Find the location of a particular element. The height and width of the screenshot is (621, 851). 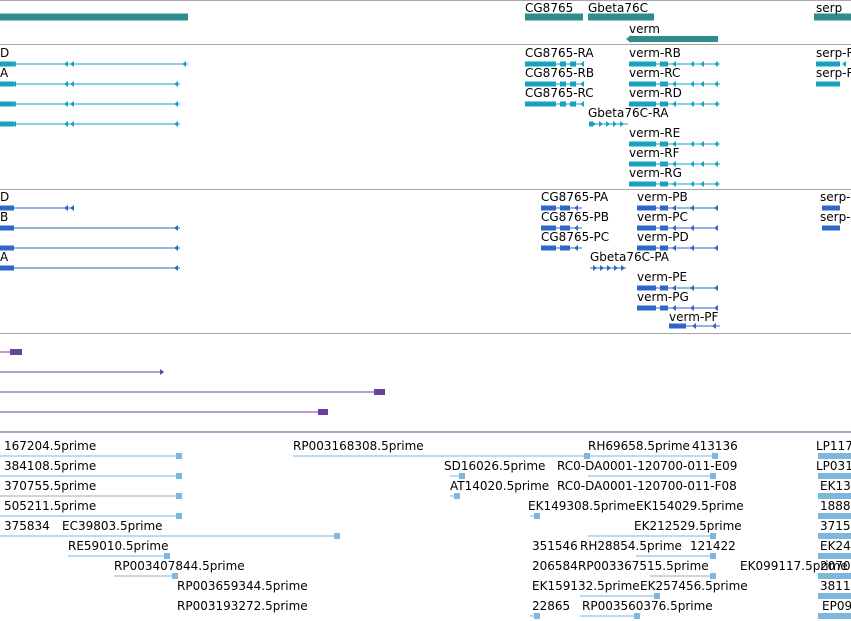

ests-label: 384108.5prime is located at coordinates (50, 466).